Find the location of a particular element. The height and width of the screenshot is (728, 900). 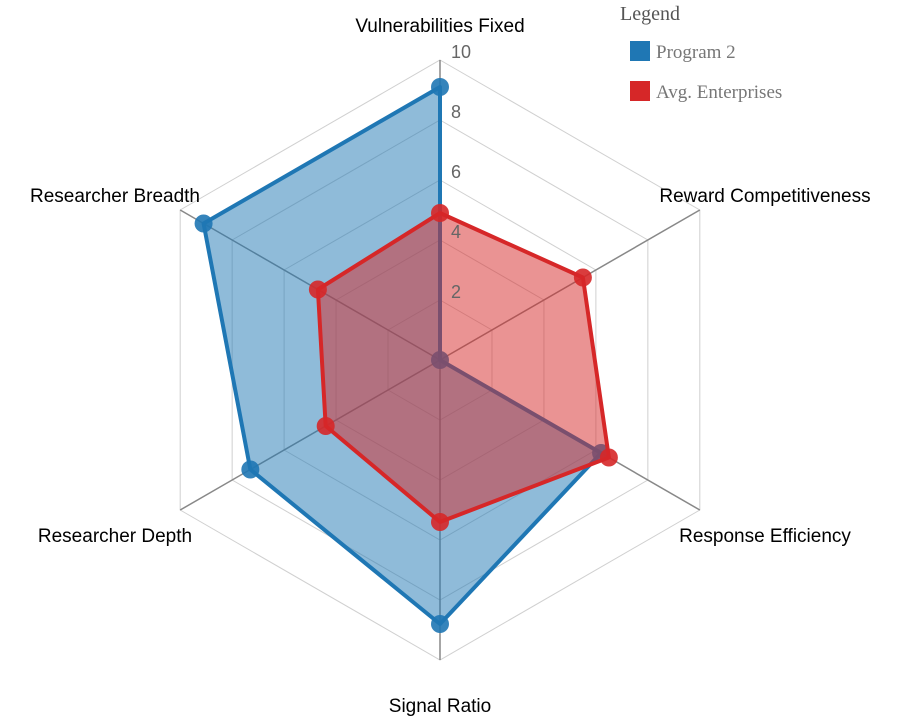

tick-label: 4 is located at coordinates (456, 232).